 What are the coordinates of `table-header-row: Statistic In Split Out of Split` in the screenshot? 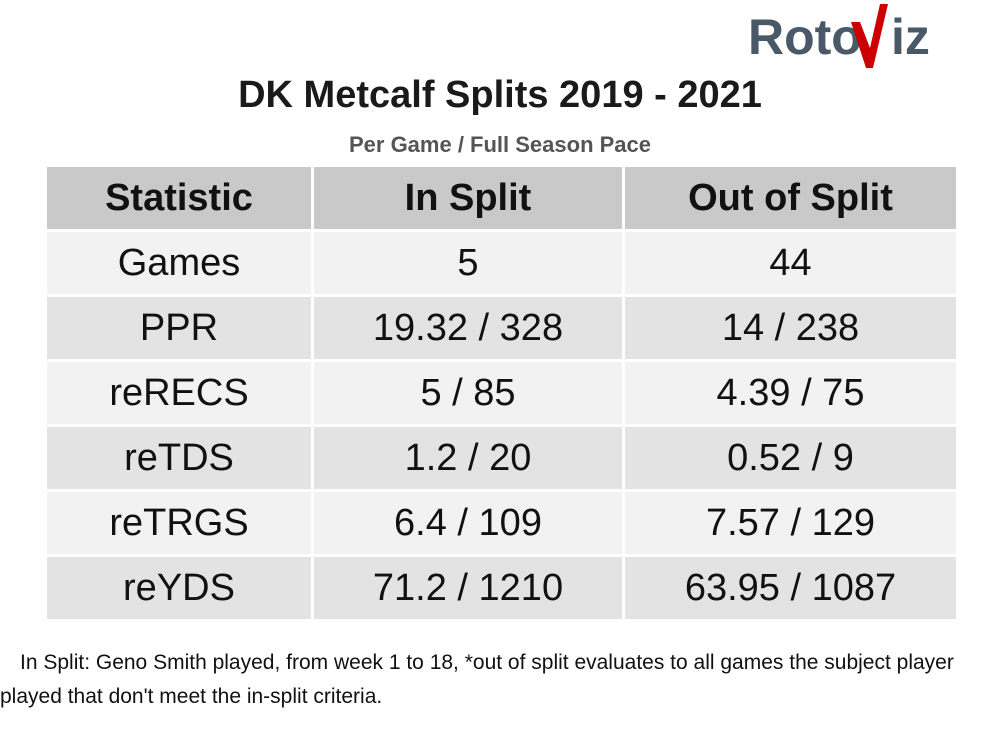 It's located at (501, 198).